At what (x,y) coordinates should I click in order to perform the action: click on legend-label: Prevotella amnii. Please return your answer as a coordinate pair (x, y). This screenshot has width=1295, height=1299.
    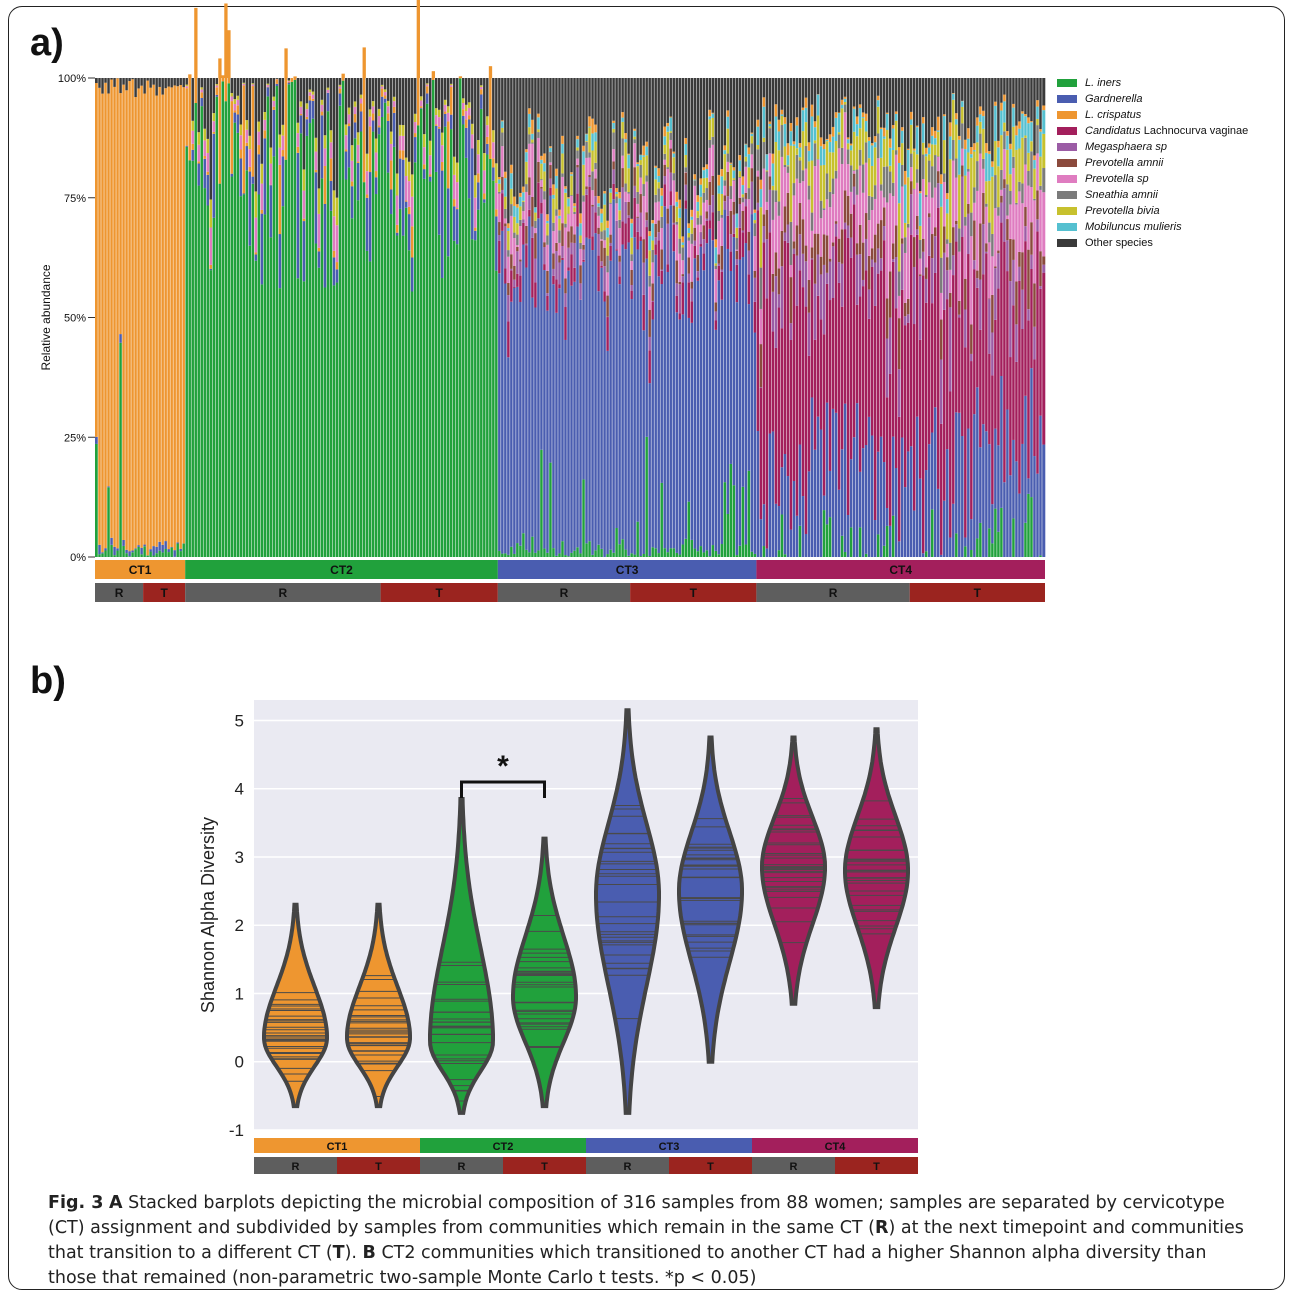
    Looking at the image, I should click on (1124, 163).